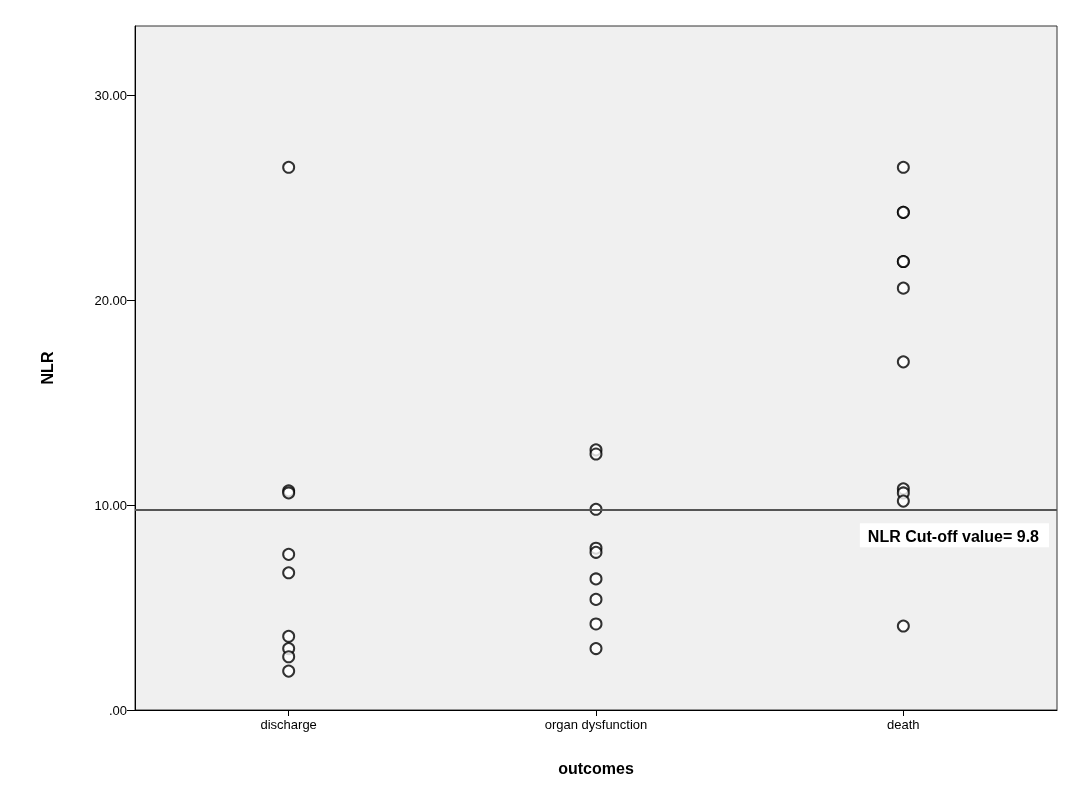 The height and width of the screenshot is (809, 1067). Describe the element at coordinates (596, 768) in the screenshot. I see `x-axis-title: outcomes` at that location.